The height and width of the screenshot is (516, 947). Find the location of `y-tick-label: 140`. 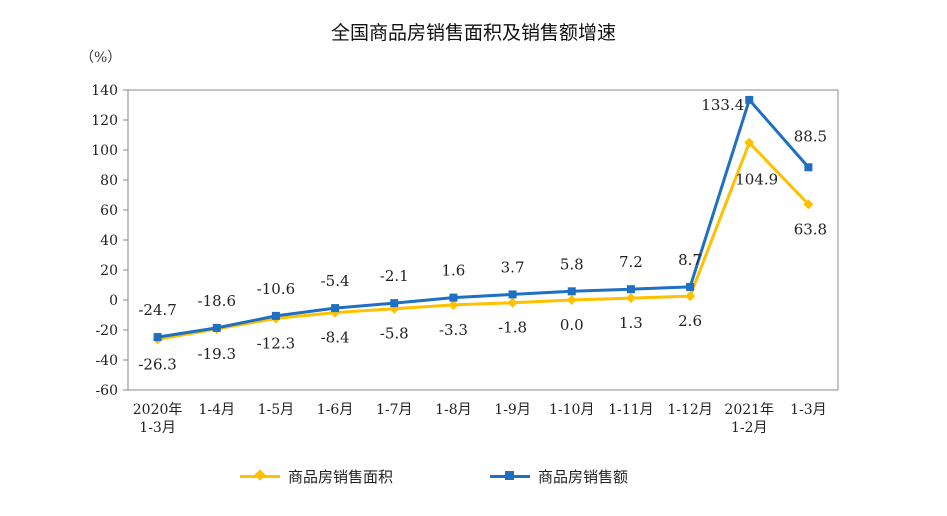

y-tick-label: 140 is located at coordinates (104, 91).